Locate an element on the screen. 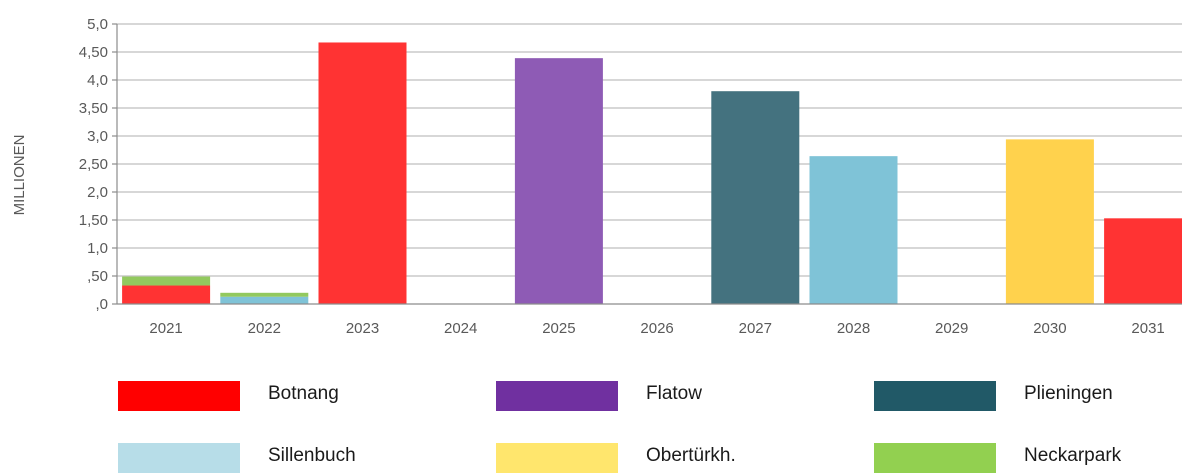 Image resolution: width=1182 pixels, height=473 pixels. bar-botnang-2023 is located at coordinates (362, 173).